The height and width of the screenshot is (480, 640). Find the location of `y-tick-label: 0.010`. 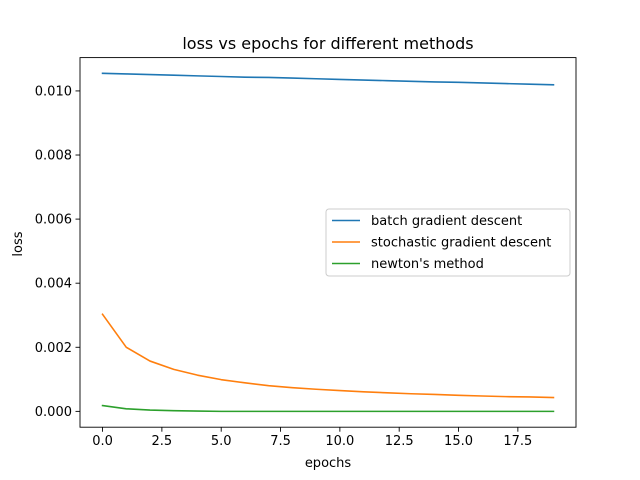

y-tick-label: 0.010 is located at coordinates (53, 91).